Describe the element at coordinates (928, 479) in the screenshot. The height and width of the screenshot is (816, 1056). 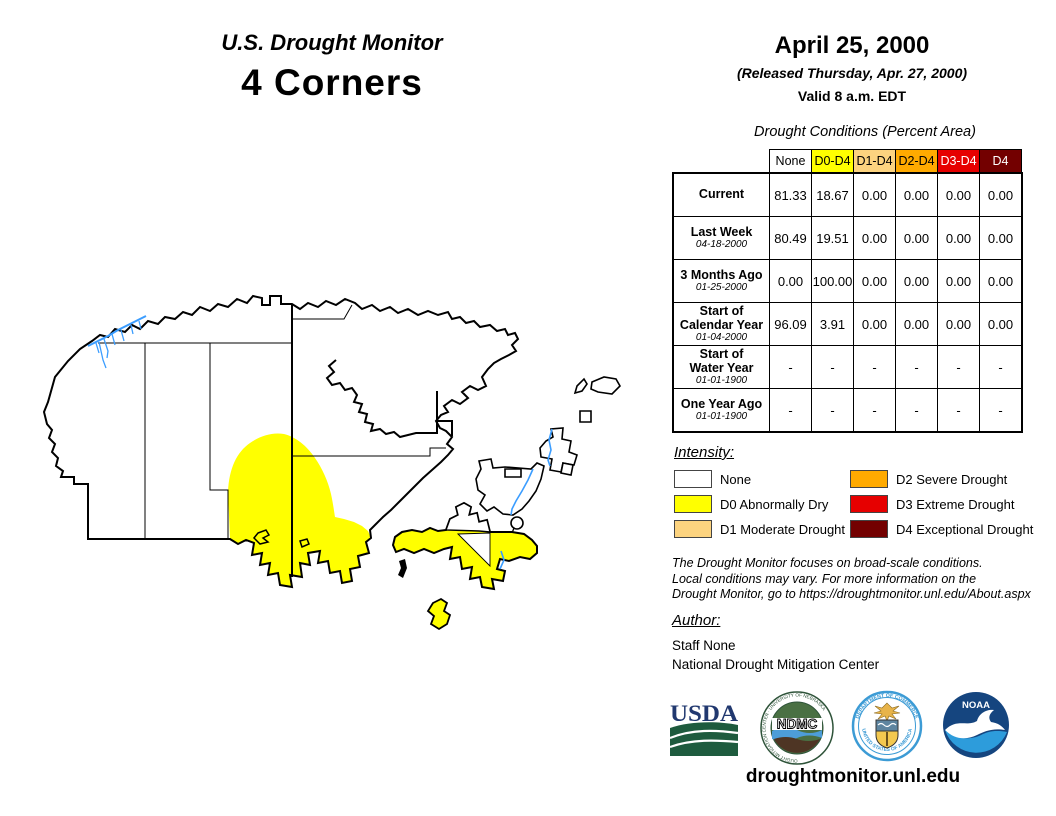
I see `legend-item-d2: D2 Severe Drought` at that location.